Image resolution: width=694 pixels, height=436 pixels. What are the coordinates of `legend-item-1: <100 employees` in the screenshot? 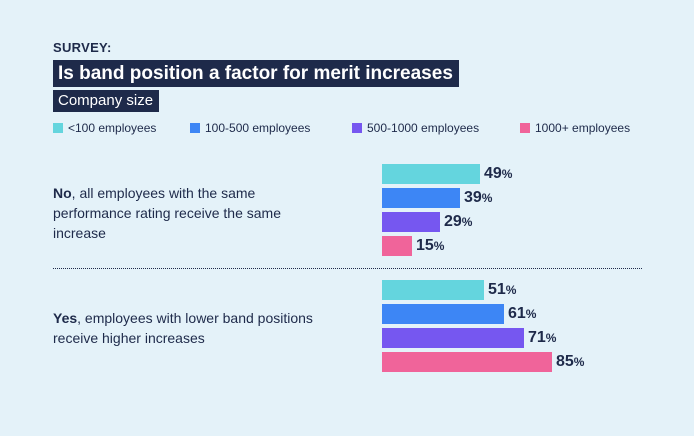 It's located at (104, 128).